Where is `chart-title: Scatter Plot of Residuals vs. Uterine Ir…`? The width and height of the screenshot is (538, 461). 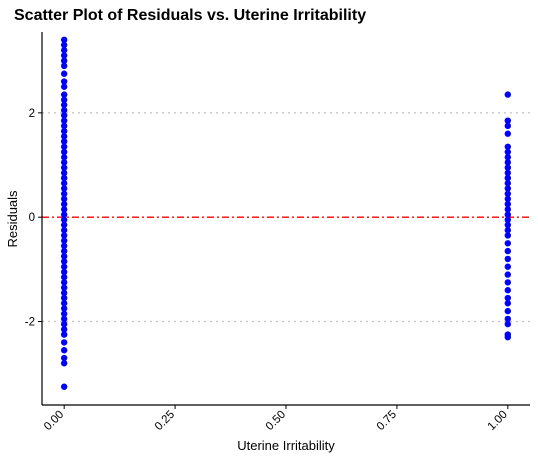 chart-title: Scatter Plot of Residuals vs. Uterine Ir… is located at coordinates (190, 15).